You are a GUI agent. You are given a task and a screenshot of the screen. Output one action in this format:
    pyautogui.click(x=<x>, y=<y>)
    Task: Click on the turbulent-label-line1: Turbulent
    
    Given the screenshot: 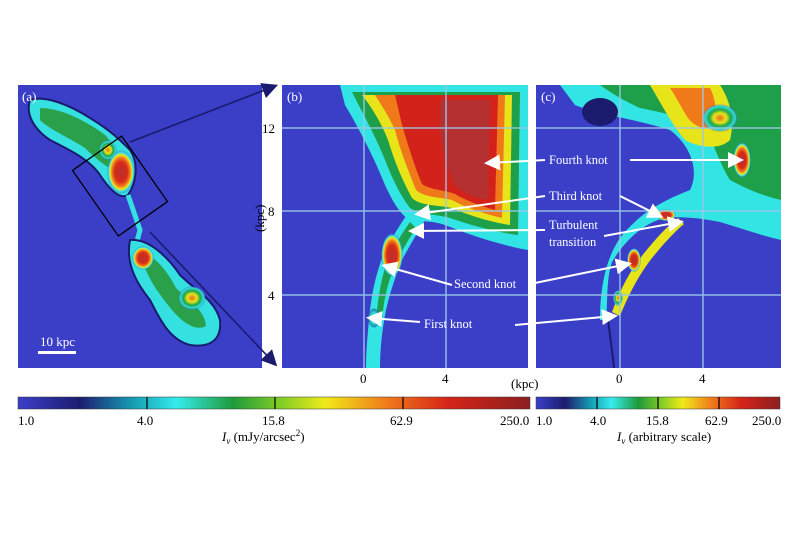 What is the action you would take?
    pyautogui.click(x=573, y=225)
    